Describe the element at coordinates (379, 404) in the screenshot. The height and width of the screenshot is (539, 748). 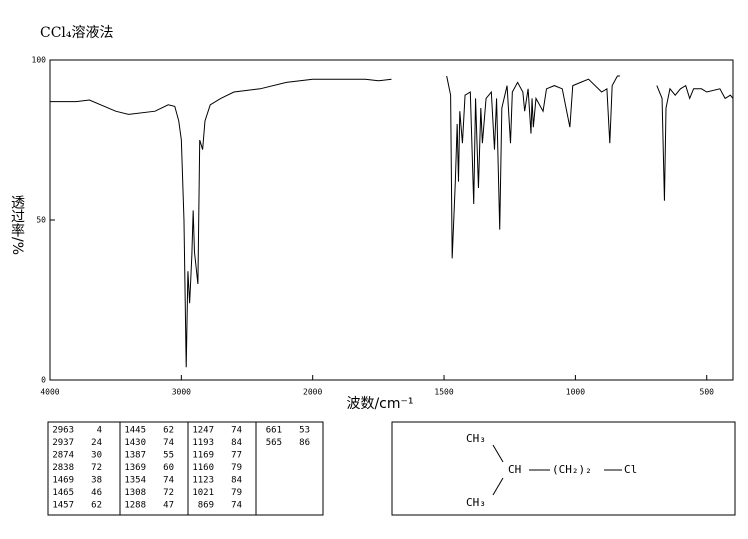
I see `x-axis-label: 波数/cm⁻¹` at that location.